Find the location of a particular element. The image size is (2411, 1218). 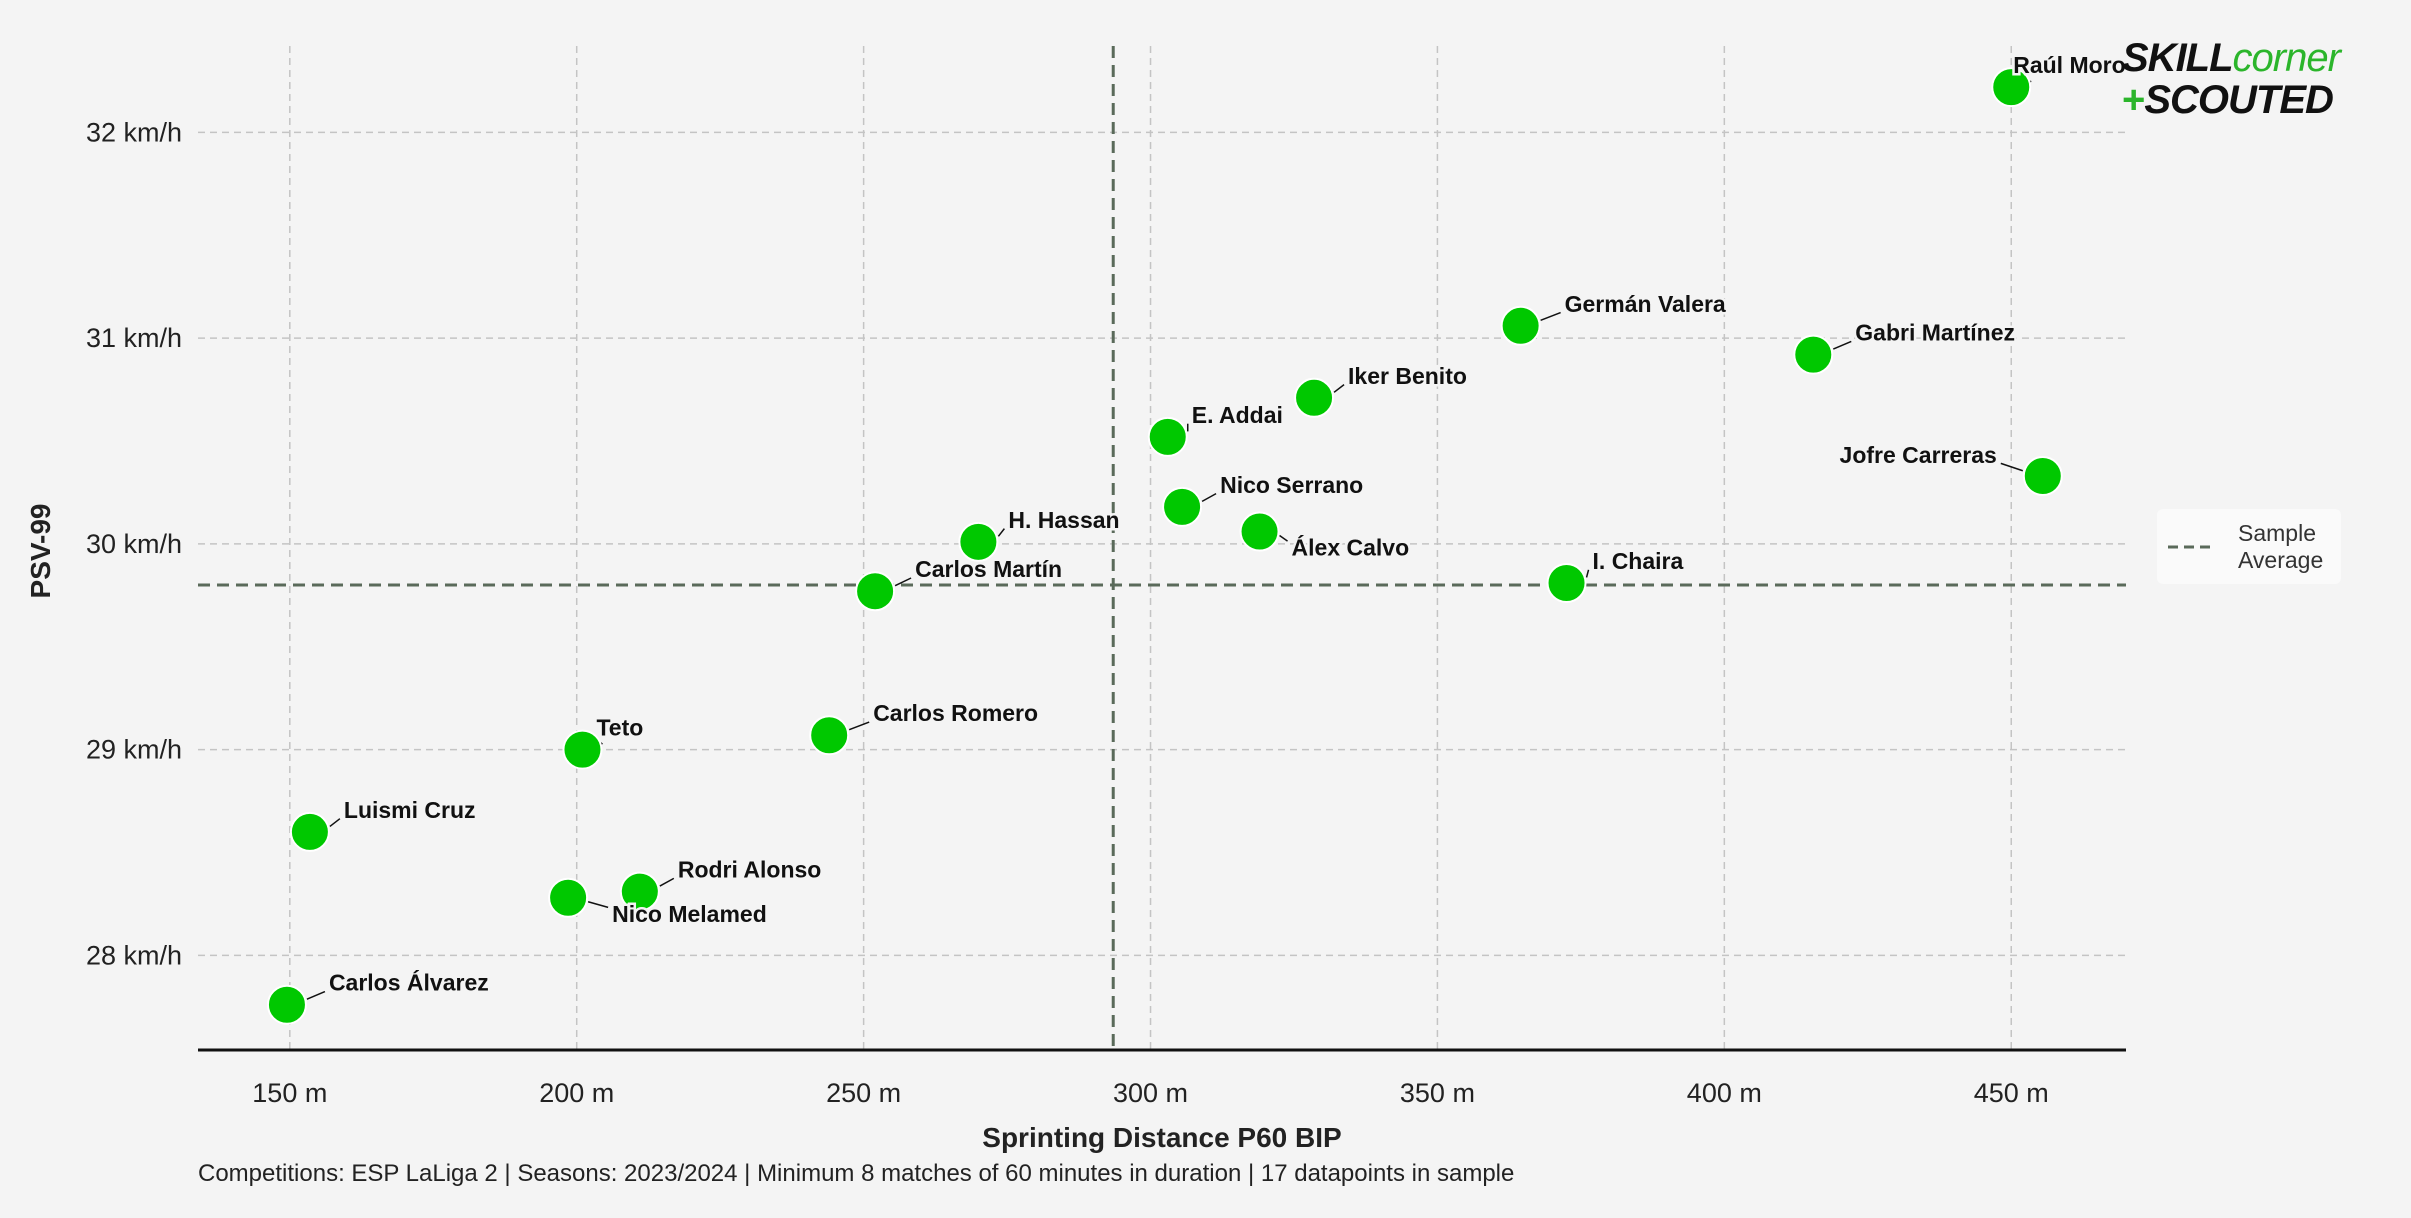

y-tick-label: 30 km/h is located at coordinates (134, 544).